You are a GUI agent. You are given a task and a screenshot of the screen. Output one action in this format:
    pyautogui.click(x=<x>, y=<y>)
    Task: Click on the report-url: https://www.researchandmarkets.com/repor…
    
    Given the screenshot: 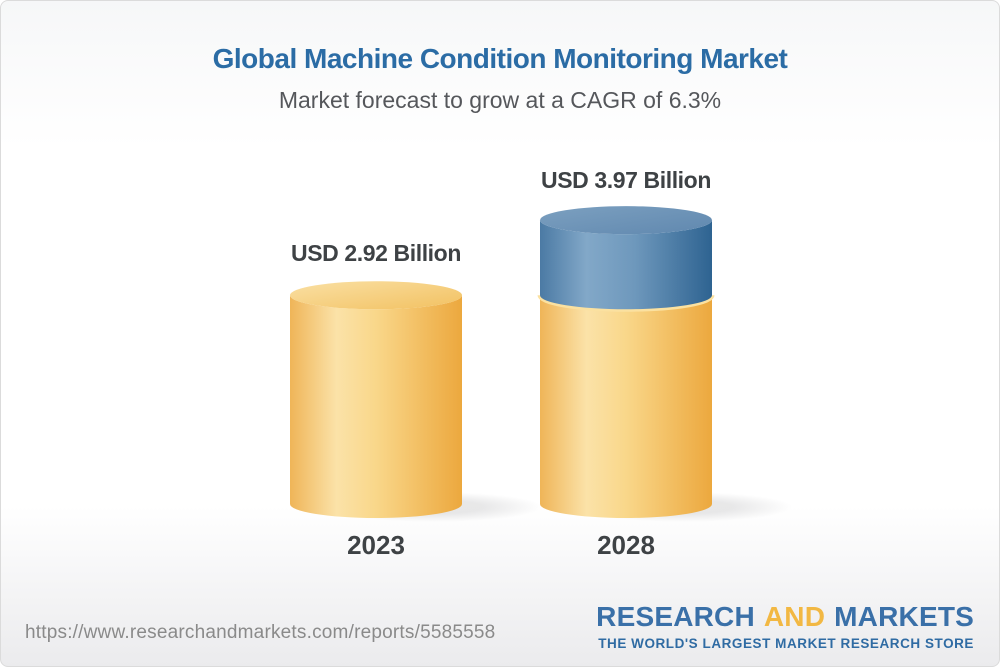 What is the action you would take?
    pyautogui.click(x=260, y=632)
    